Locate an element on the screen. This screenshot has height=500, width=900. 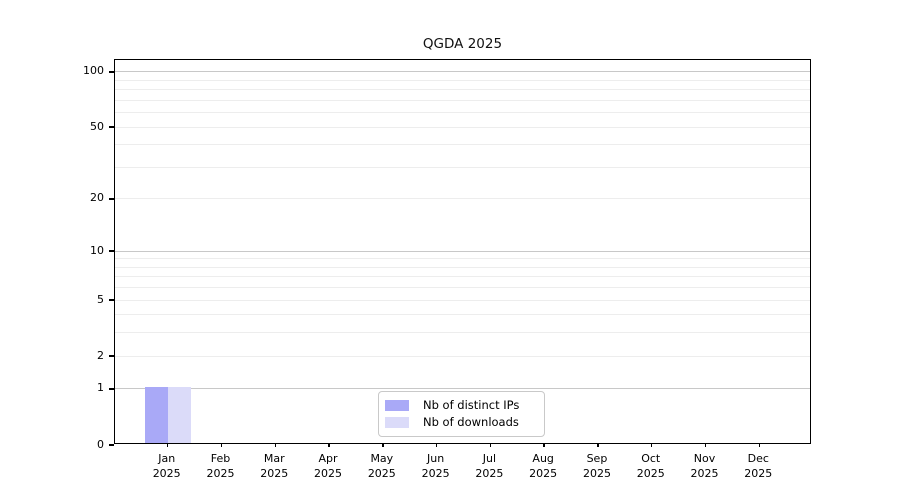
x-tick-month: Jan is located at coordinates (167, 458).